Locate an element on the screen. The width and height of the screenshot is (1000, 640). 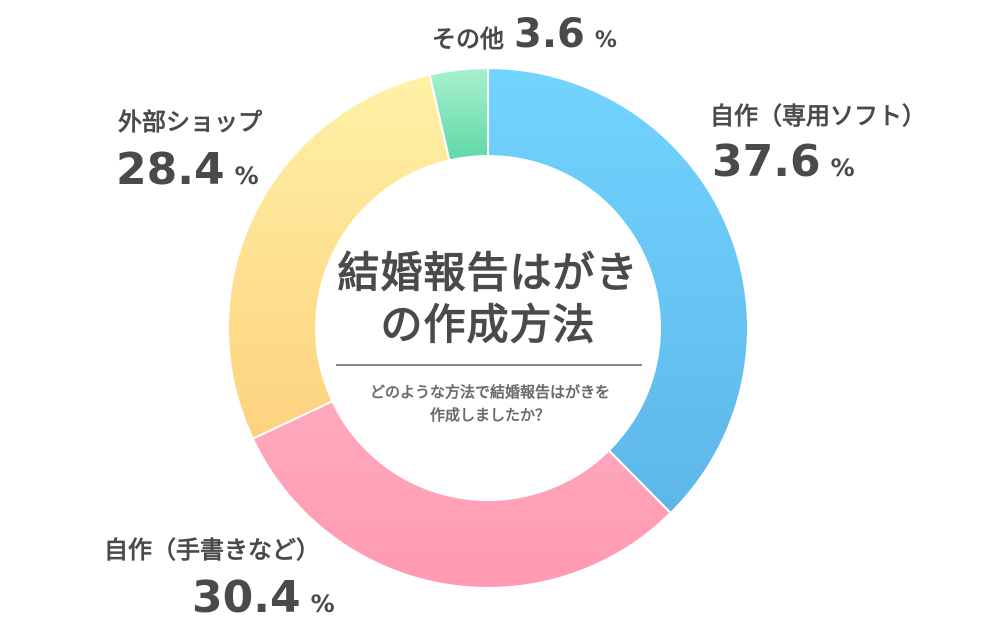
slice-value-shop: 28.4% is located at coordinates (187, 170).